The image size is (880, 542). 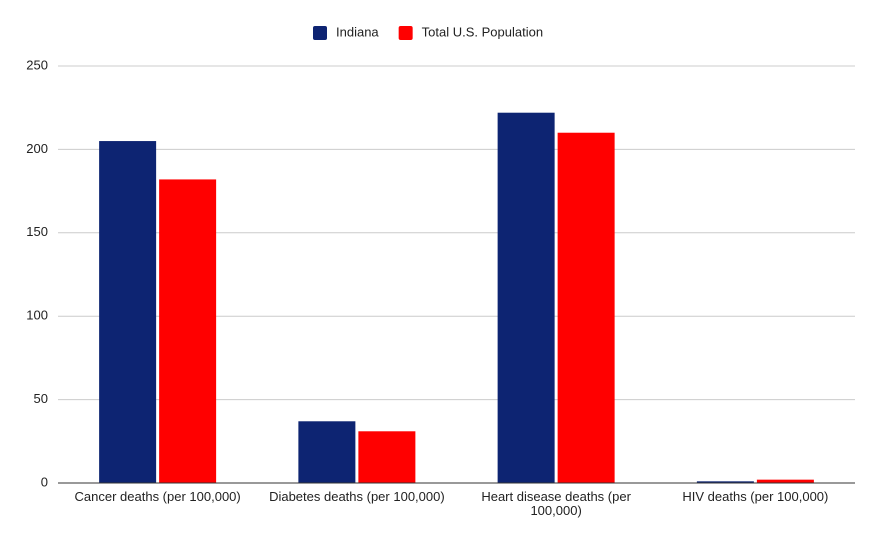 I want to click on legend-label: Indiana, so click(x=357, y=31).